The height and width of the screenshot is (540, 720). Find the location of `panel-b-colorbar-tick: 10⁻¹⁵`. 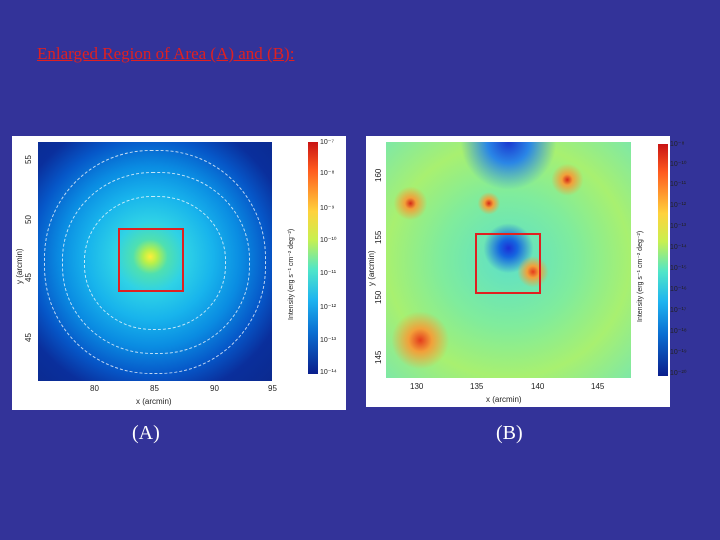

panel-b-colorbar-tick: 10⁻¹⁵ is located at coordinates (678, 268).